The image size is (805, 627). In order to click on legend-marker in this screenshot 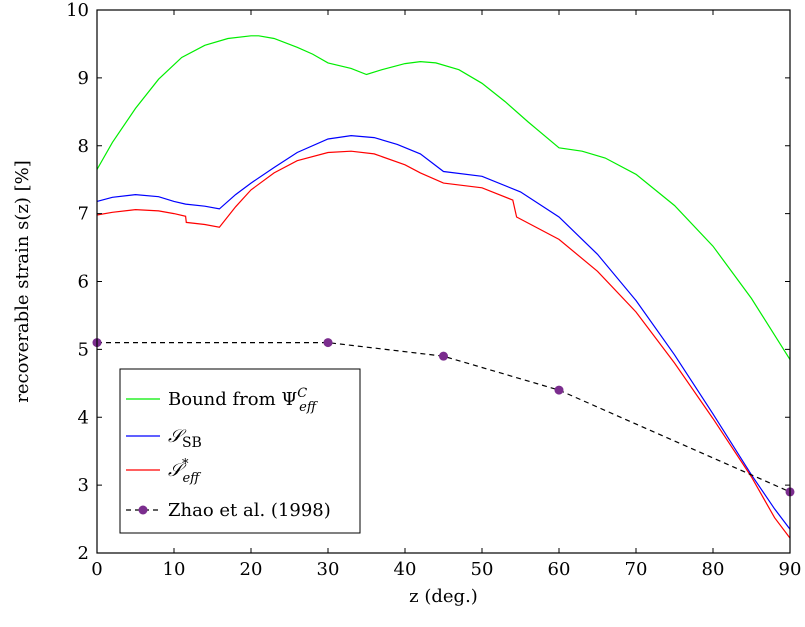, I will do `click(143, 510)`.